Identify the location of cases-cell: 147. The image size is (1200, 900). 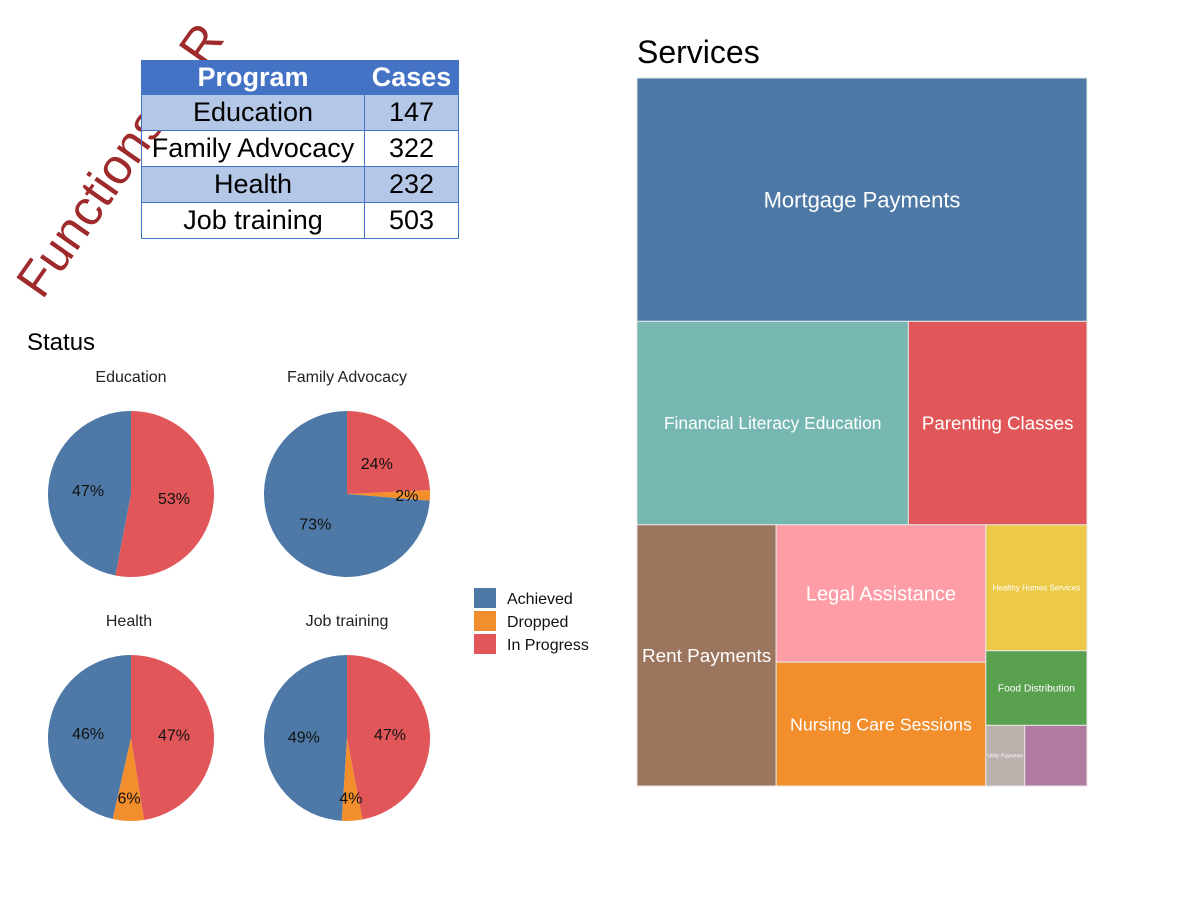
(411, 112).